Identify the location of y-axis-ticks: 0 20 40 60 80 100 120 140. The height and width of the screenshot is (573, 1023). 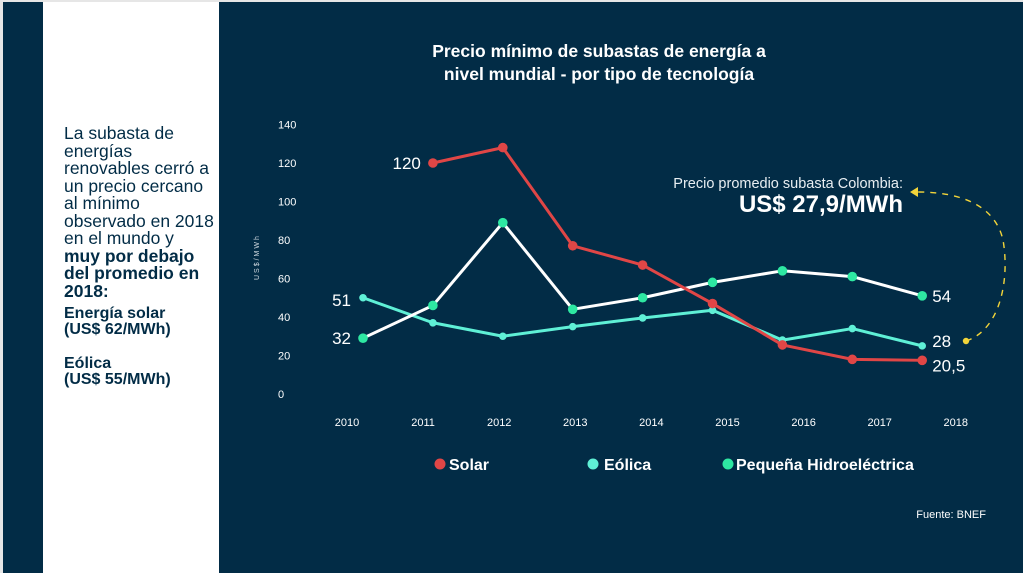
(287, 261).